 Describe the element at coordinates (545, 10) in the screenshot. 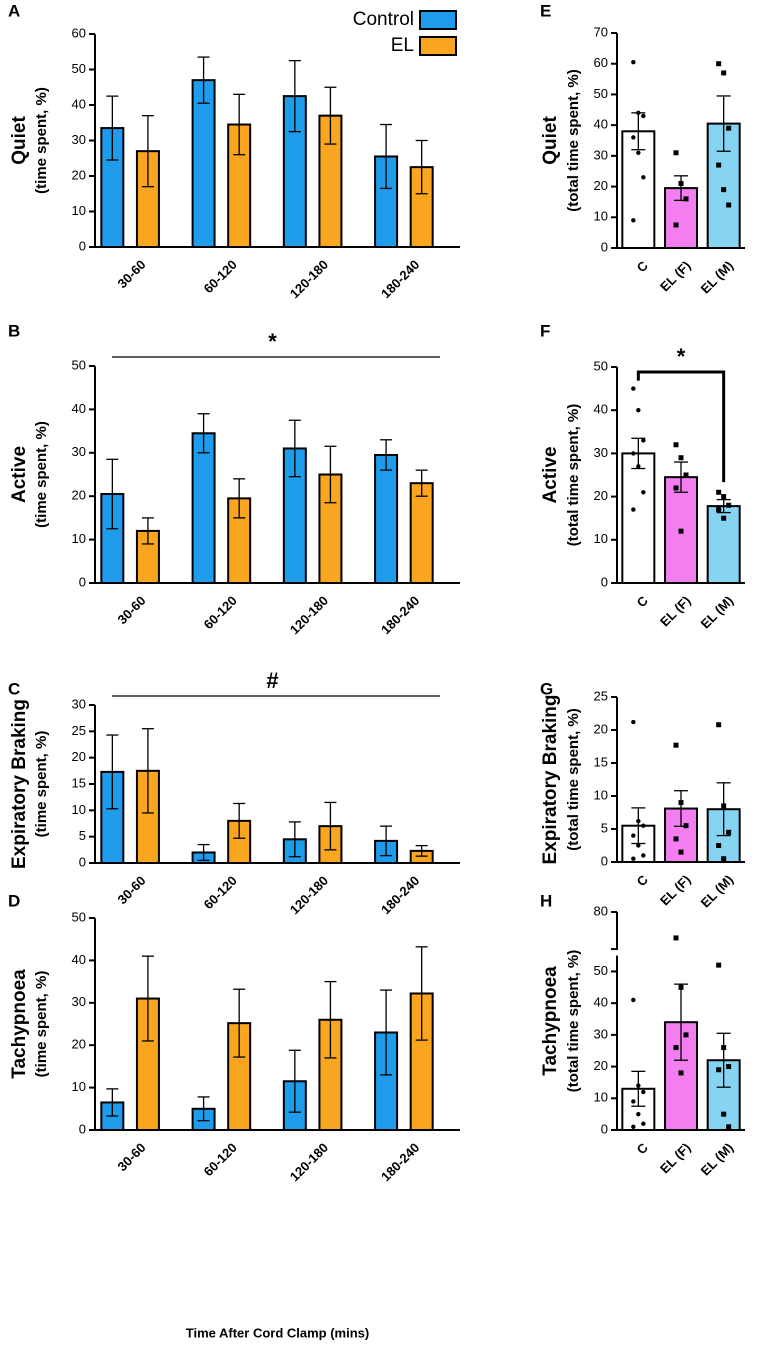

I see `panel-letter: E` at that location.